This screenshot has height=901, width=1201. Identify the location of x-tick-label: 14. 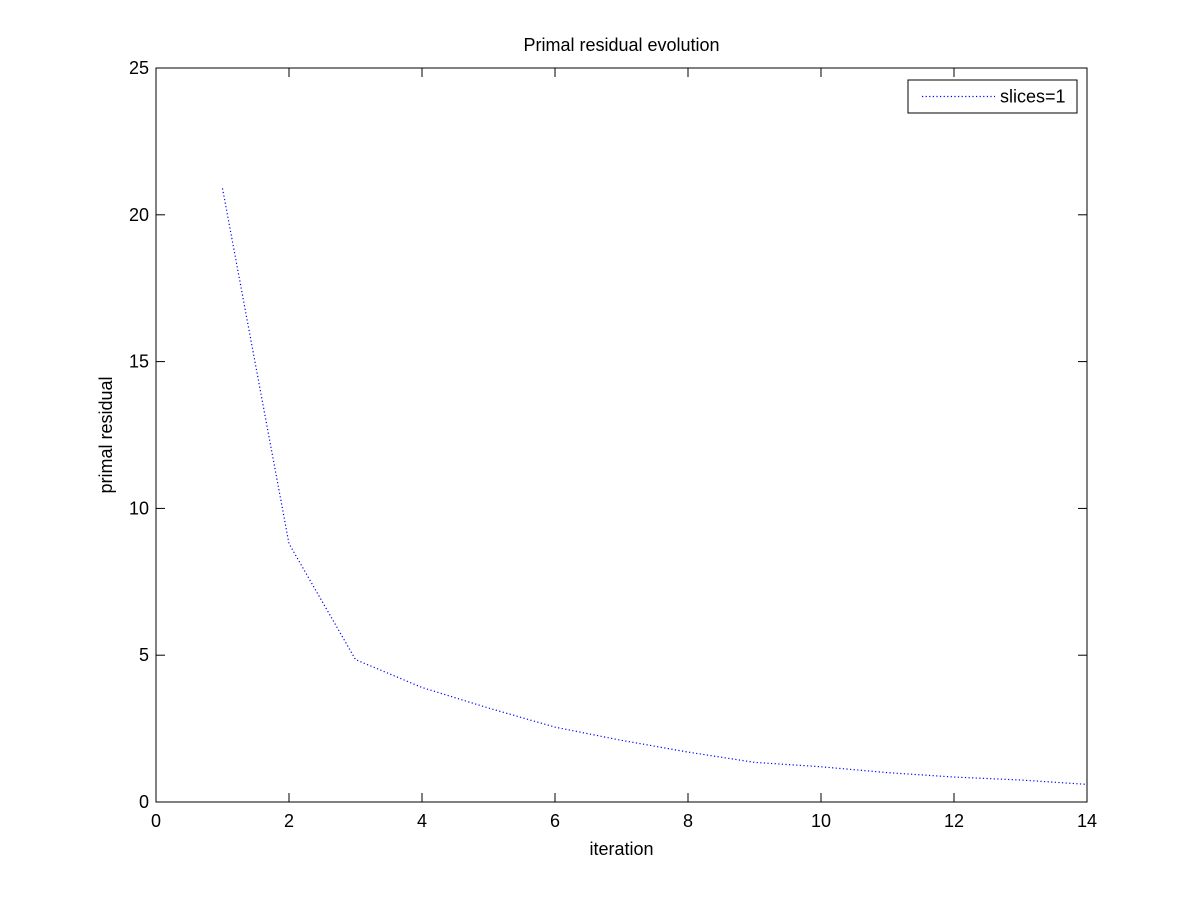
(1087, 821).